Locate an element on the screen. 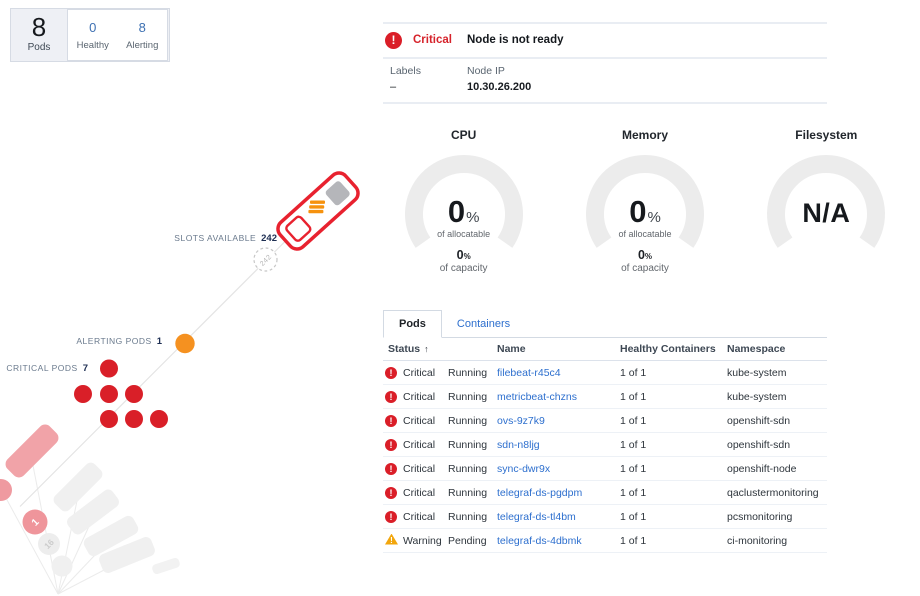  node-ip-detail: Node IP 10.30.26.200 is located at coordinates (499, 79).